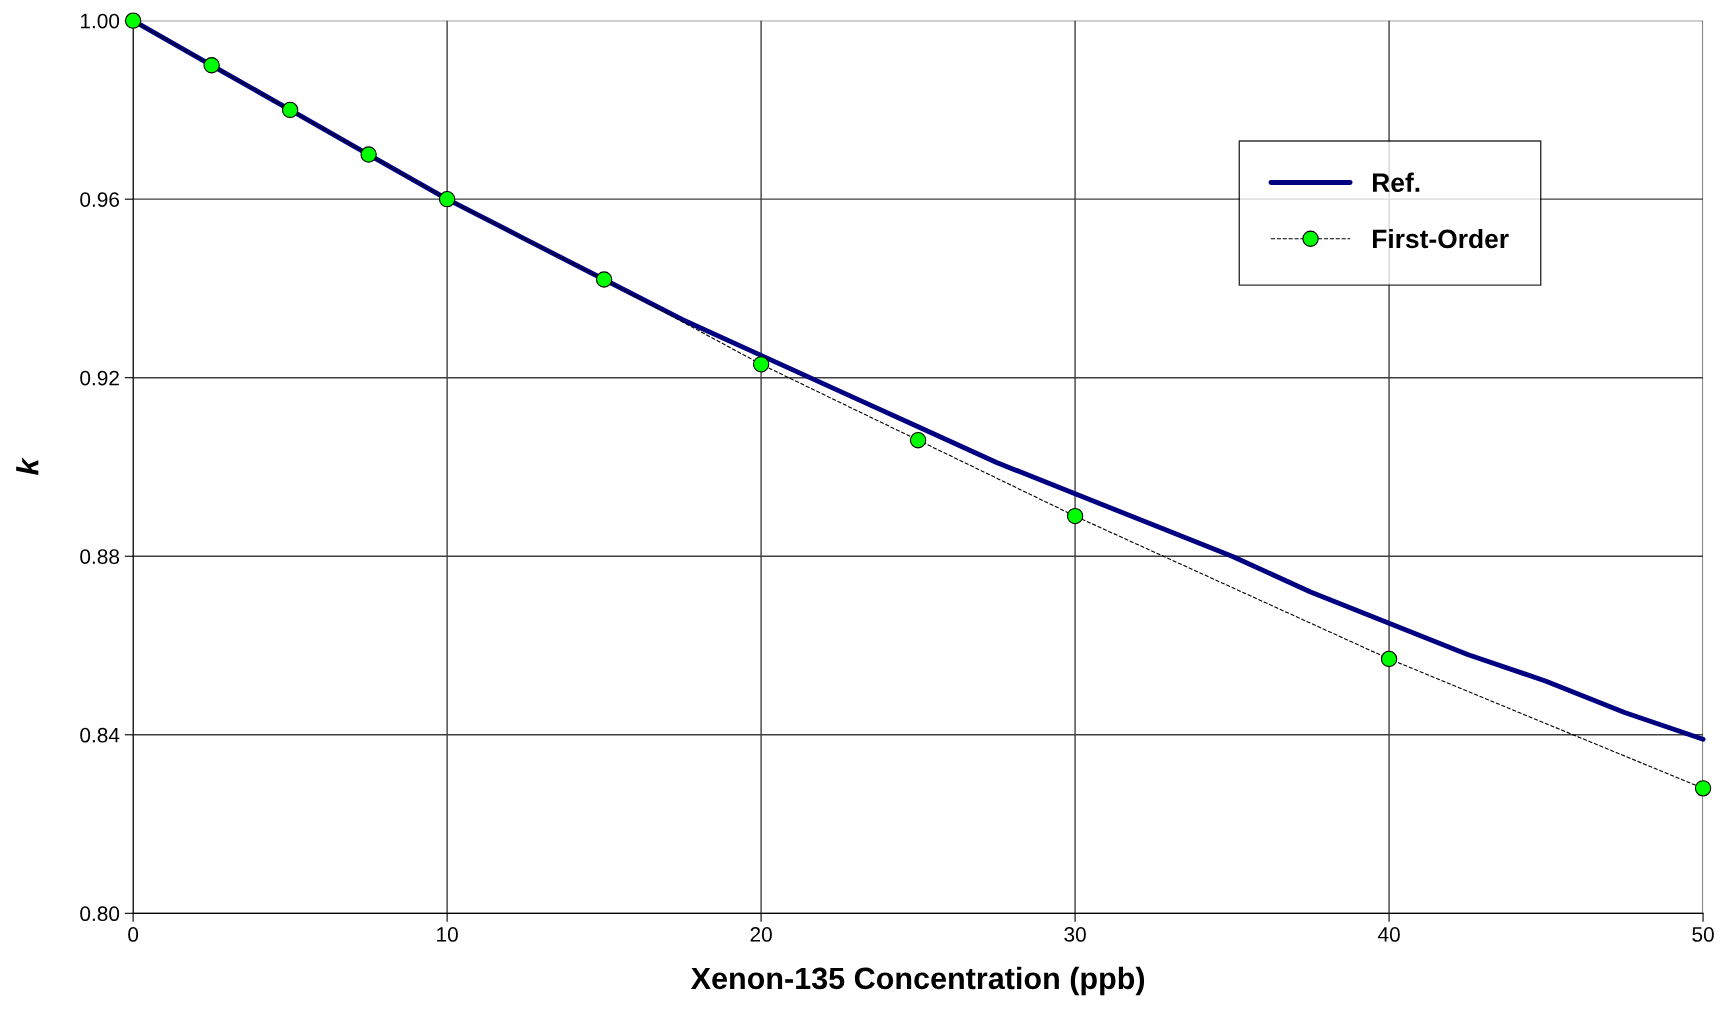  I want to click on x-tick-label: 40, so click(1388, 934).